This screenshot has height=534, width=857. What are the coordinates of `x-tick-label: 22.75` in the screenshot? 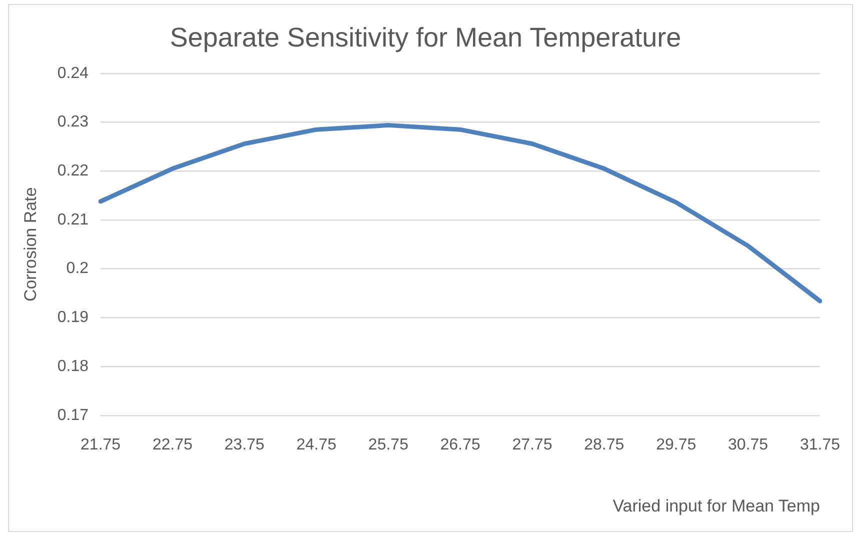 It's located at (172, 445).